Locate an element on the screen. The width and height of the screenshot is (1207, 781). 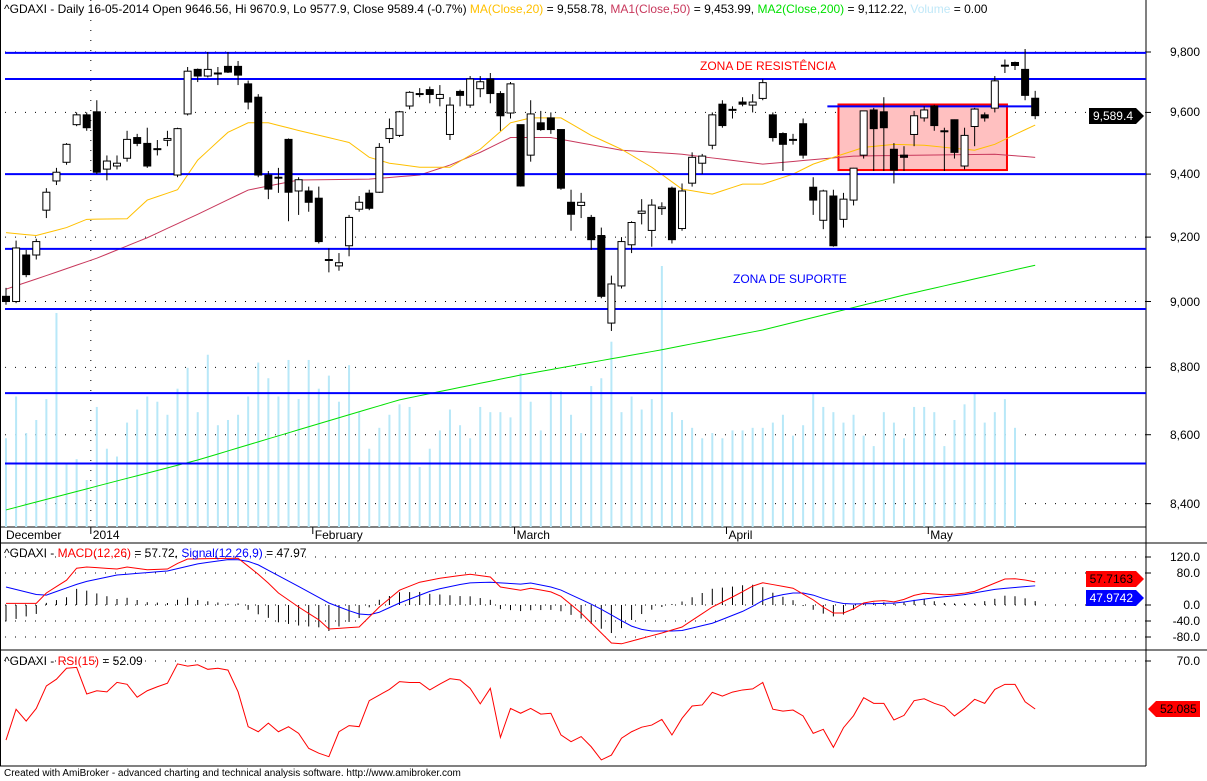
price-axis-label: 9,000 is located at coordinates (1184, 301).